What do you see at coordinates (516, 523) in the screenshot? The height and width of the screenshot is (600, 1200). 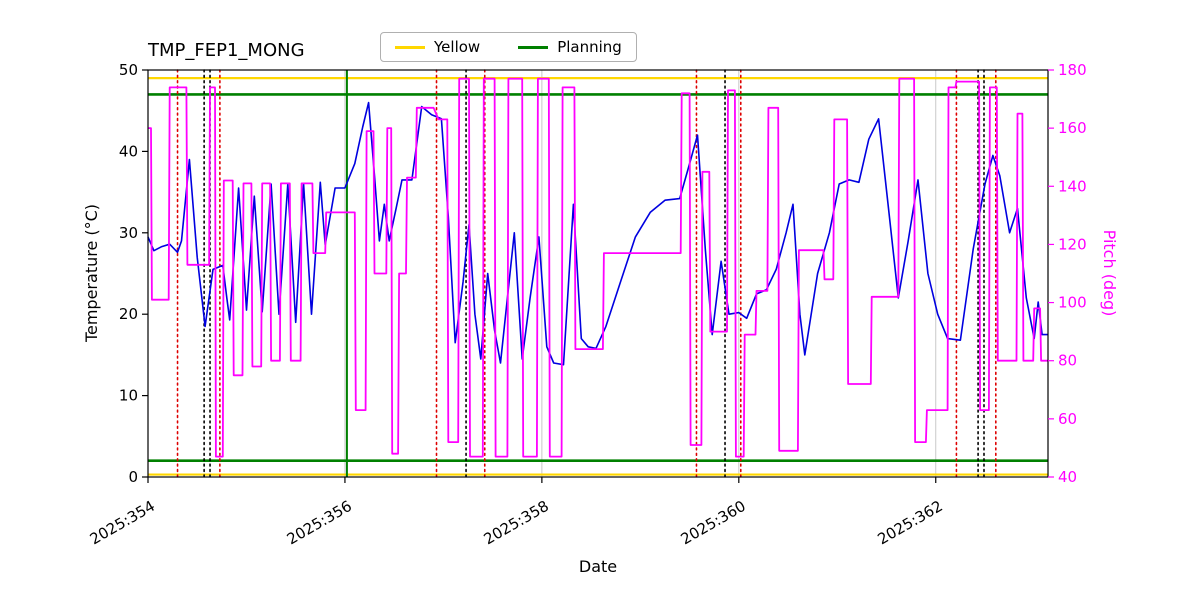 I see `x-tick-label: 2025:358` at bounding box center [516, 523].